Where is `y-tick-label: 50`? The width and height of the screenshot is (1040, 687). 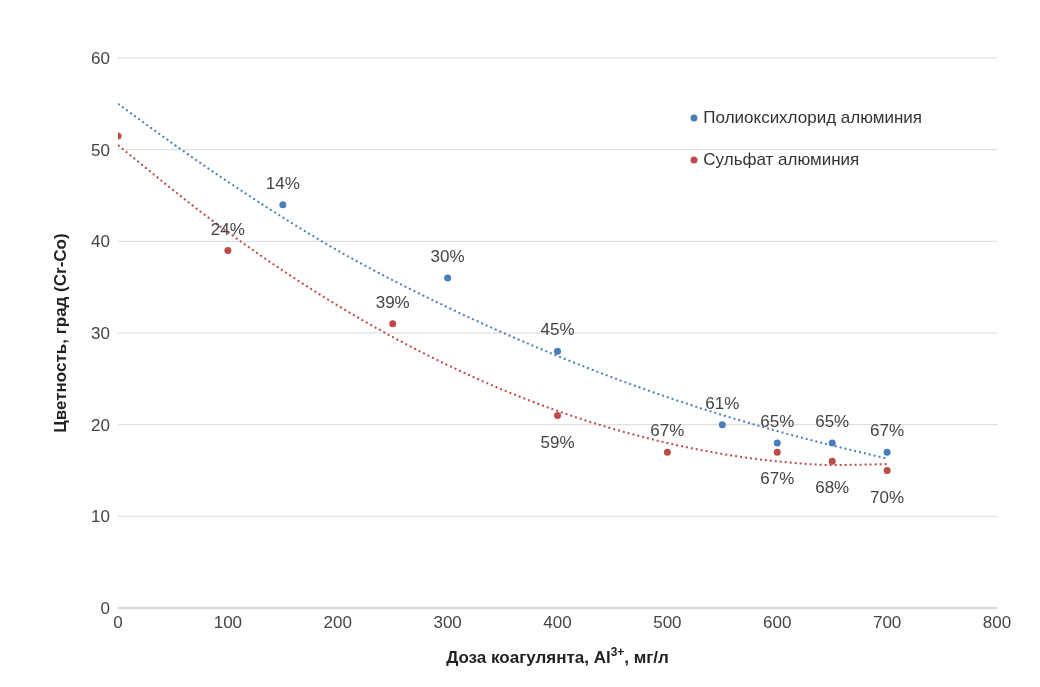
y-tick-label: 50 is located at coordinates (100, 150).